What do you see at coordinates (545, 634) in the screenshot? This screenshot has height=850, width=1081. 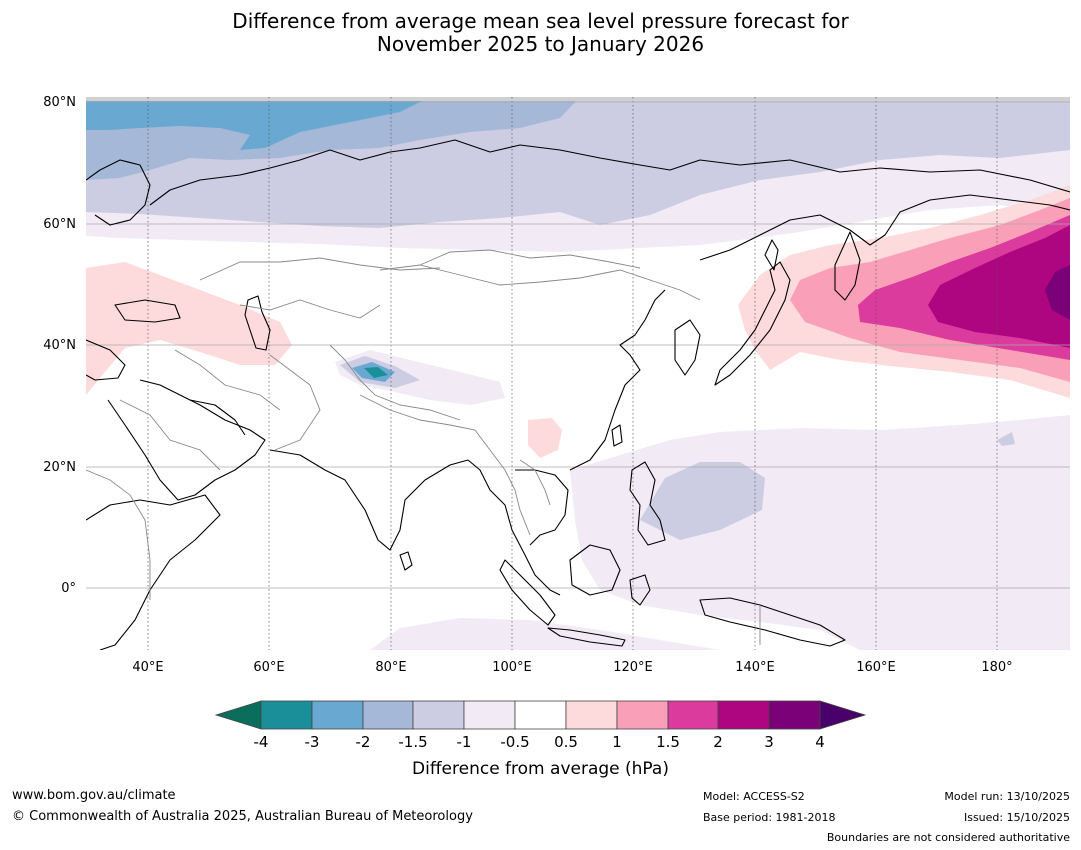 I see `anomaly-region-indian-ocean-weak-negative` at bounding box center [545, 634].